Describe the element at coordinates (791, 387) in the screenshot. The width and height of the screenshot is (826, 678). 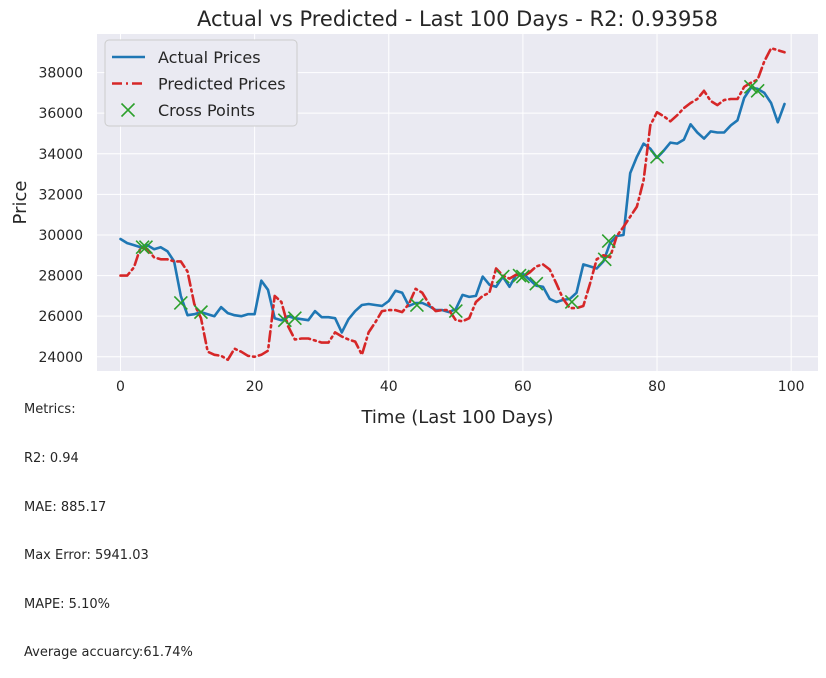
I see `x-tick-label: 100` at that location.